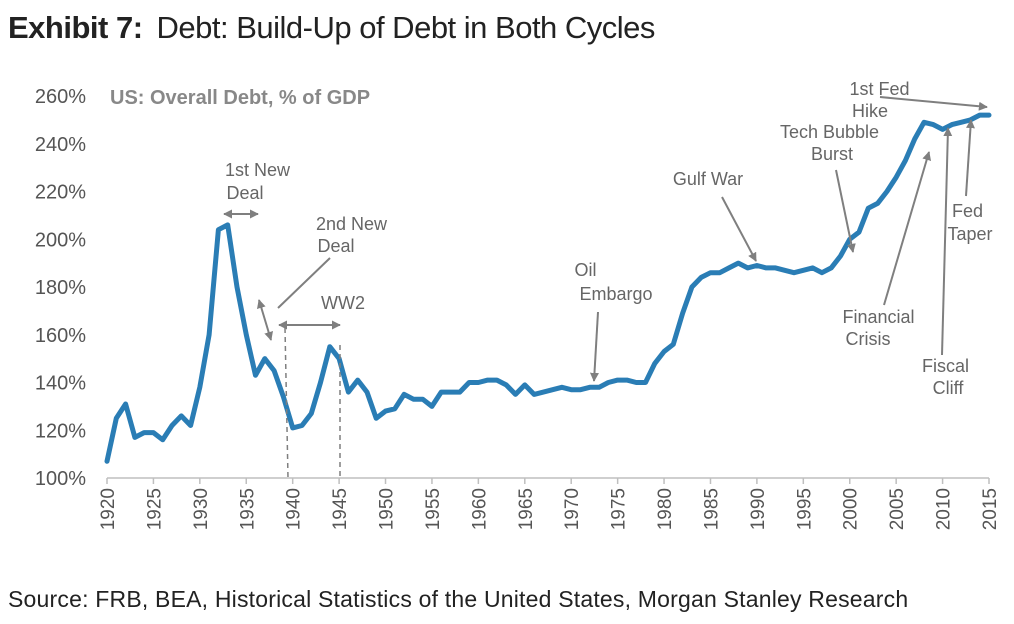  Describe the element at coordinates (60, 240) in the screenshot. I see `y-tick-label: 200%` at that location.